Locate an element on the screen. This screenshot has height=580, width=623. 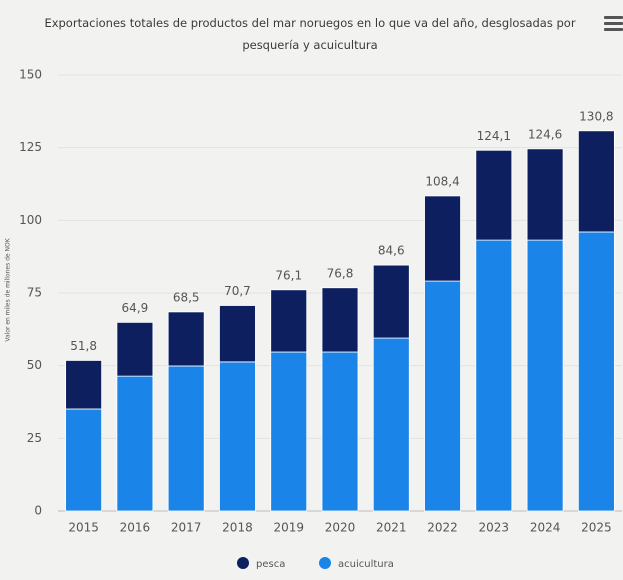
total-label: 84,6 is located at coordinates (391, 251).